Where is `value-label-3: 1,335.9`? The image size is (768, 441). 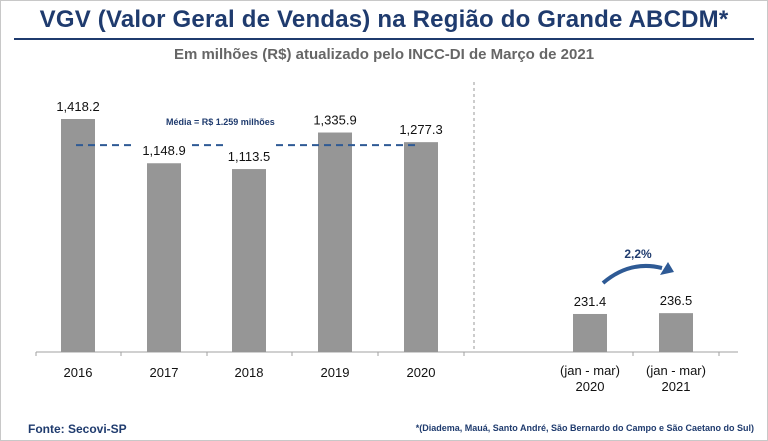
value-label-3: 1,335.9 is located at coordinates (334, 120).